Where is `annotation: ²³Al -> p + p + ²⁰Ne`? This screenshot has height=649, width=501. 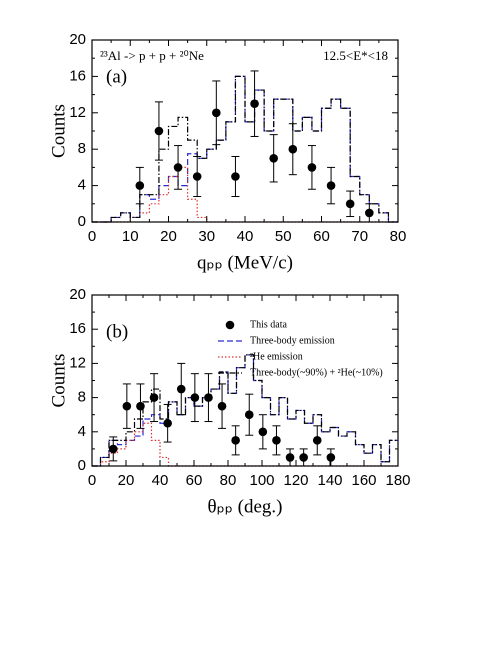
annotation: ²³Al -> p + p + ²⁰Ne is located at coordinates (152, 55).